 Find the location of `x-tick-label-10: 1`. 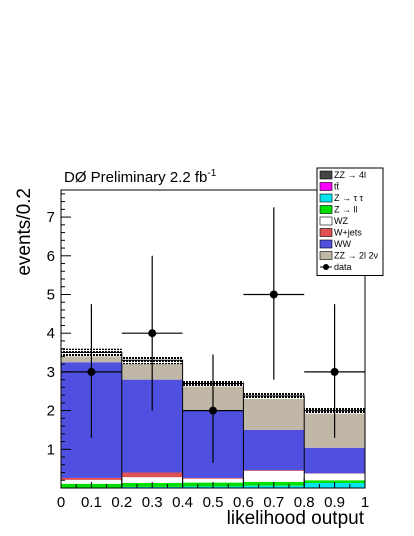

x-tick-label-10: 1 is located at coordinates (365, 502).